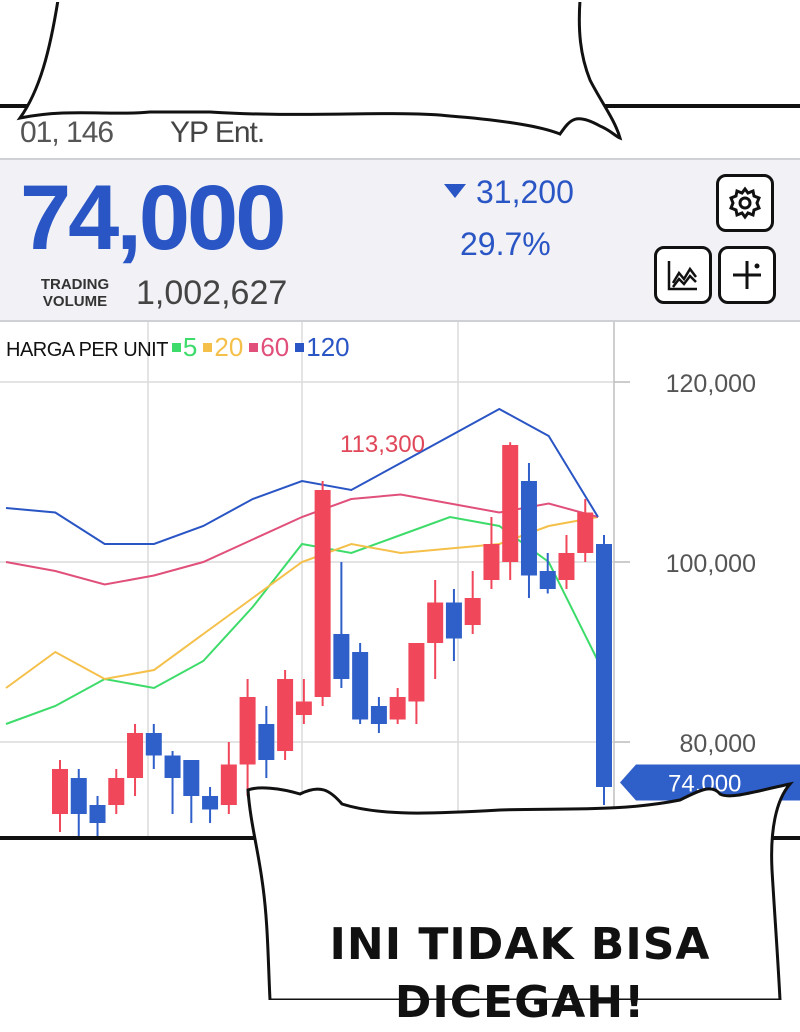  I want to click on price-change-percent: 29.7%, so click(505, 244).